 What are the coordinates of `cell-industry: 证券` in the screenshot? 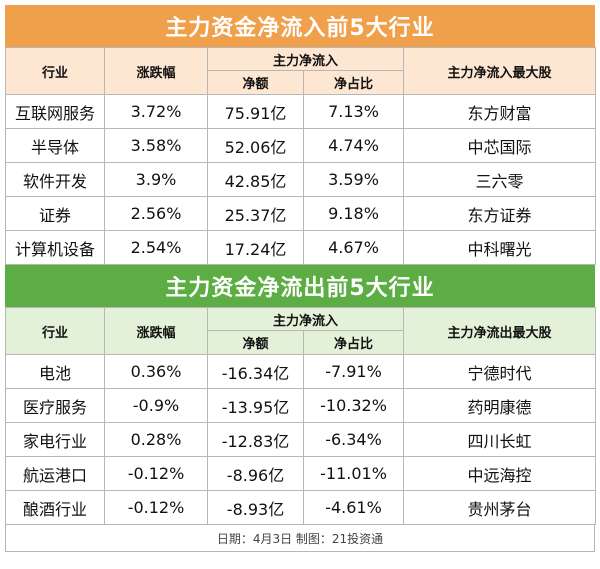 It's located at (55, 213).